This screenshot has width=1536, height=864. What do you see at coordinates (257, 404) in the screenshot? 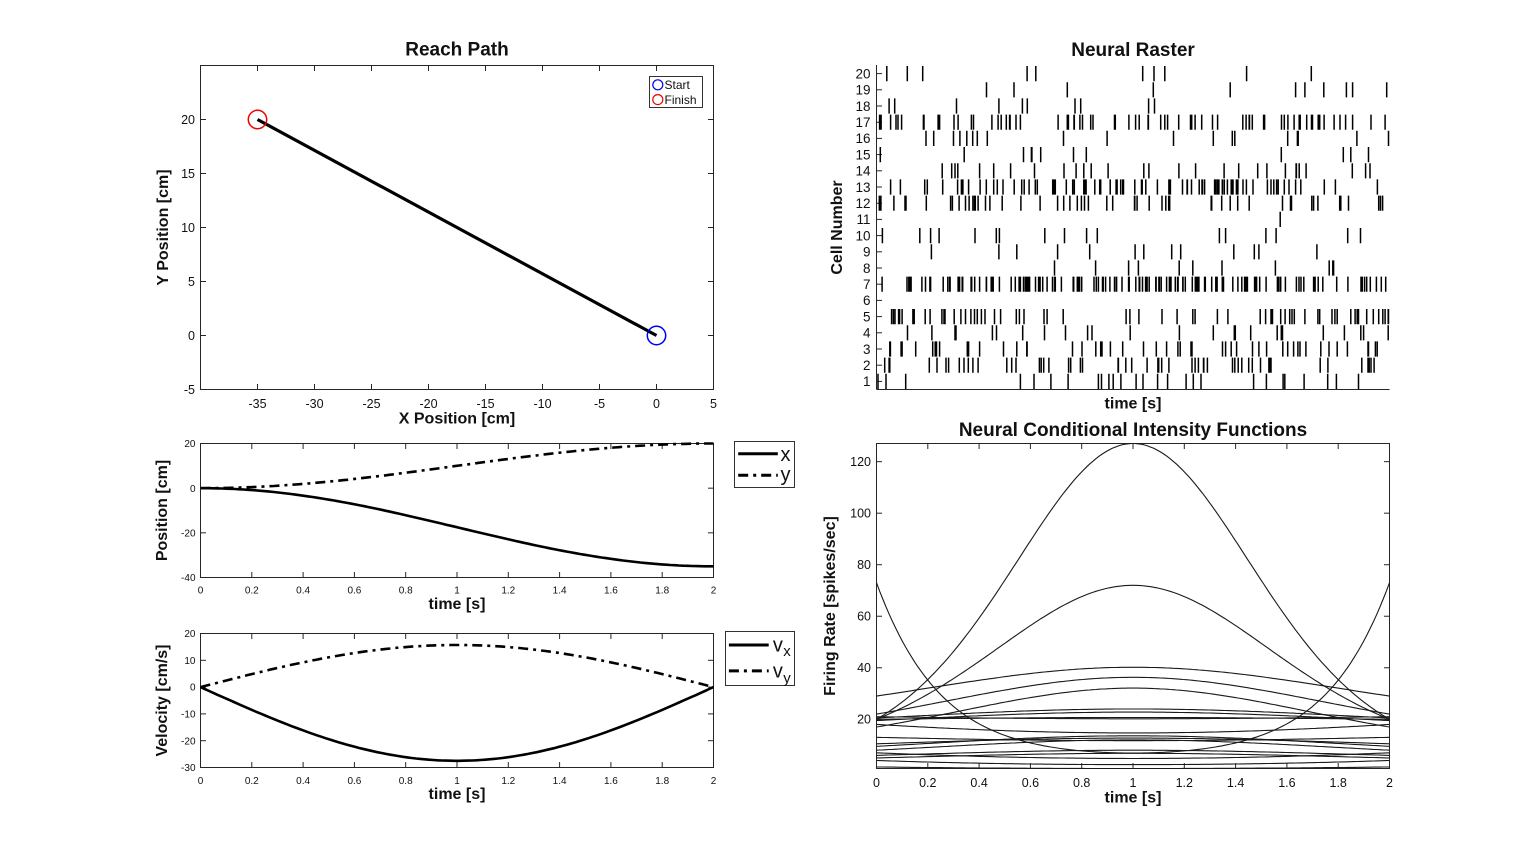
I see `svg-text: -35` at bounding box center [257, 404].